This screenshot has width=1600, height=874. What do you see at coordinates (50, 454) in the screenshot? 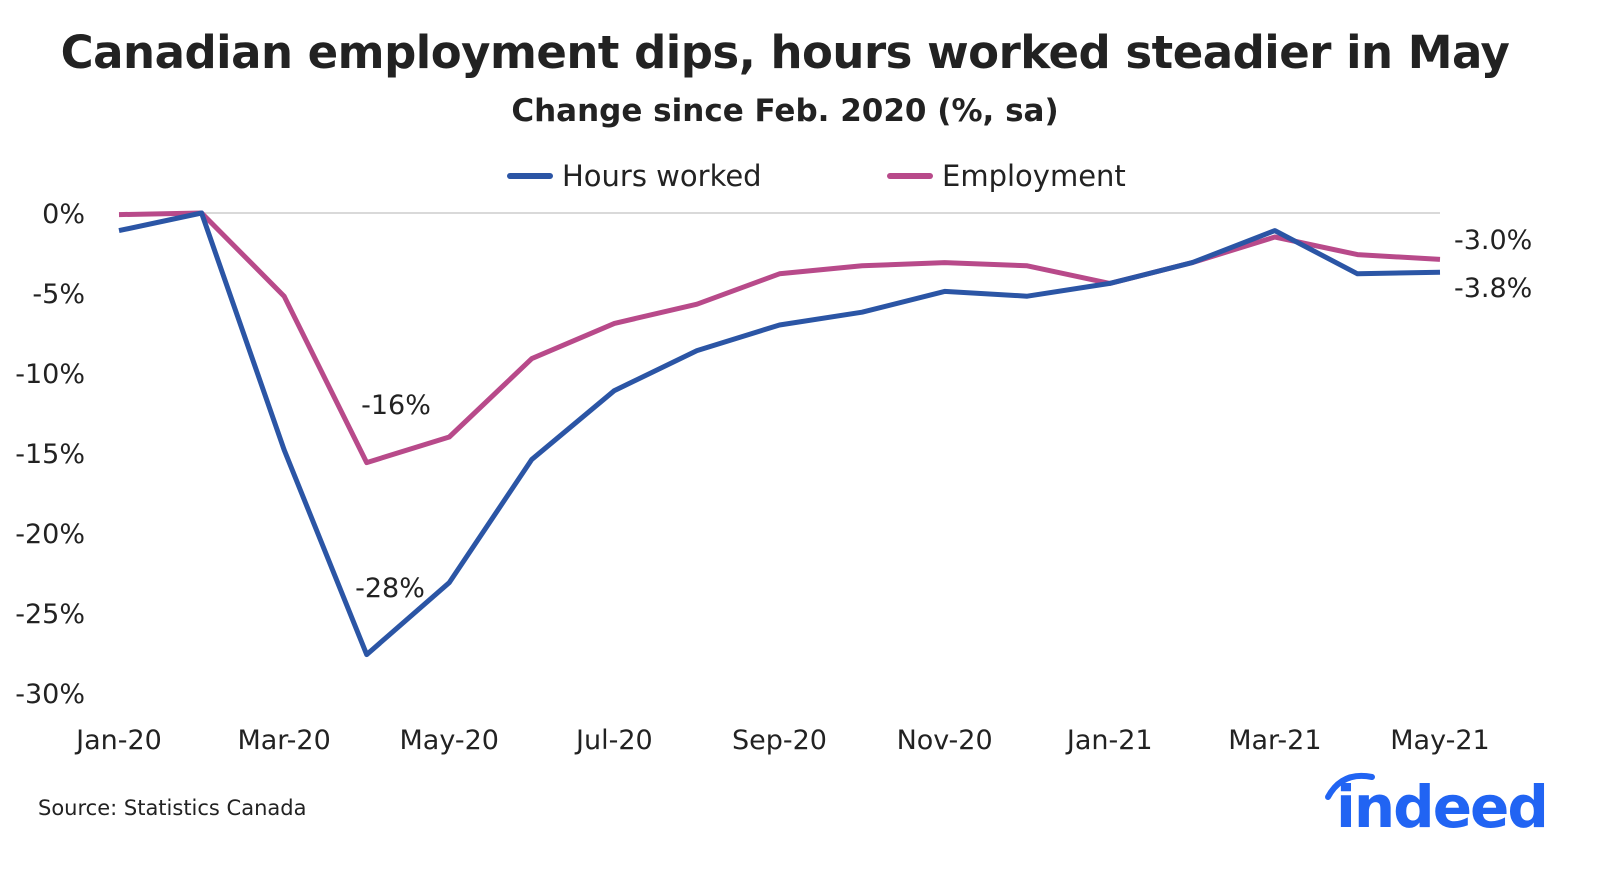
I see `y-tick-label: -15%` at bounding box center [50, 454].